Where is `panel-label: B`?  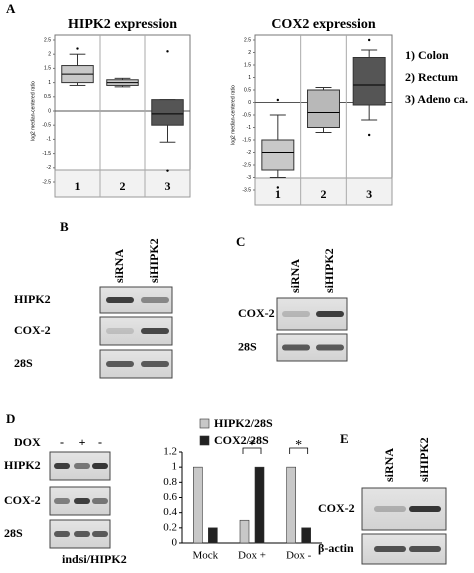
panel-label: B is located at coordinates (64, 226).